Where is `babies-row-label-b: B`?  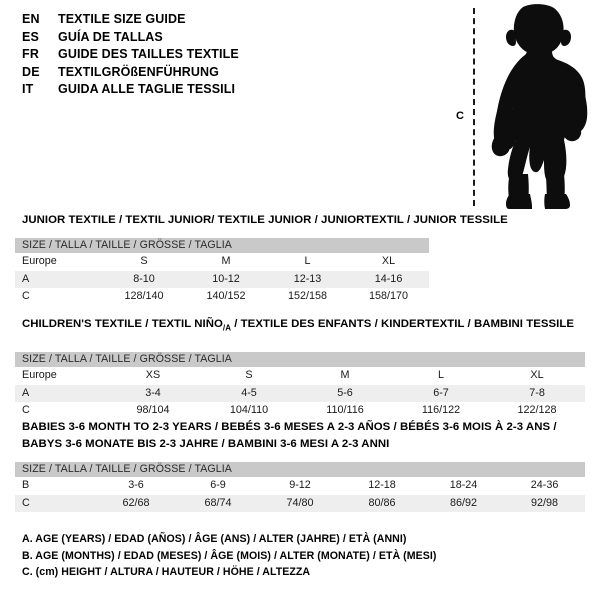
babies-row-label-b: B is located at coordinates (55, 486).